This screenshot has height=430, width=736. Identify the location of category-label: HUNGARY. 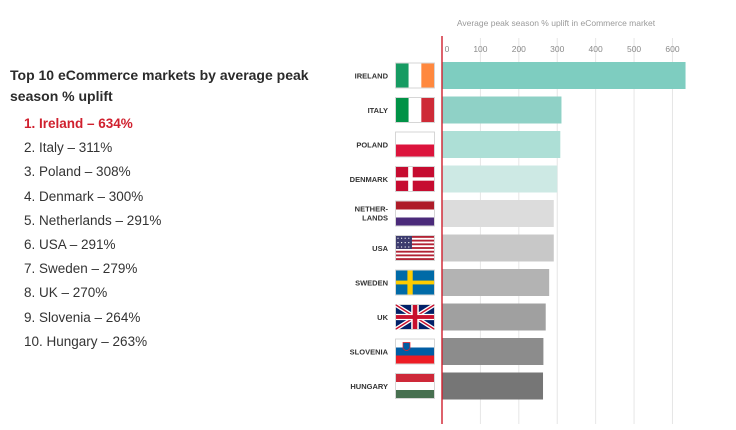
(369, 386).